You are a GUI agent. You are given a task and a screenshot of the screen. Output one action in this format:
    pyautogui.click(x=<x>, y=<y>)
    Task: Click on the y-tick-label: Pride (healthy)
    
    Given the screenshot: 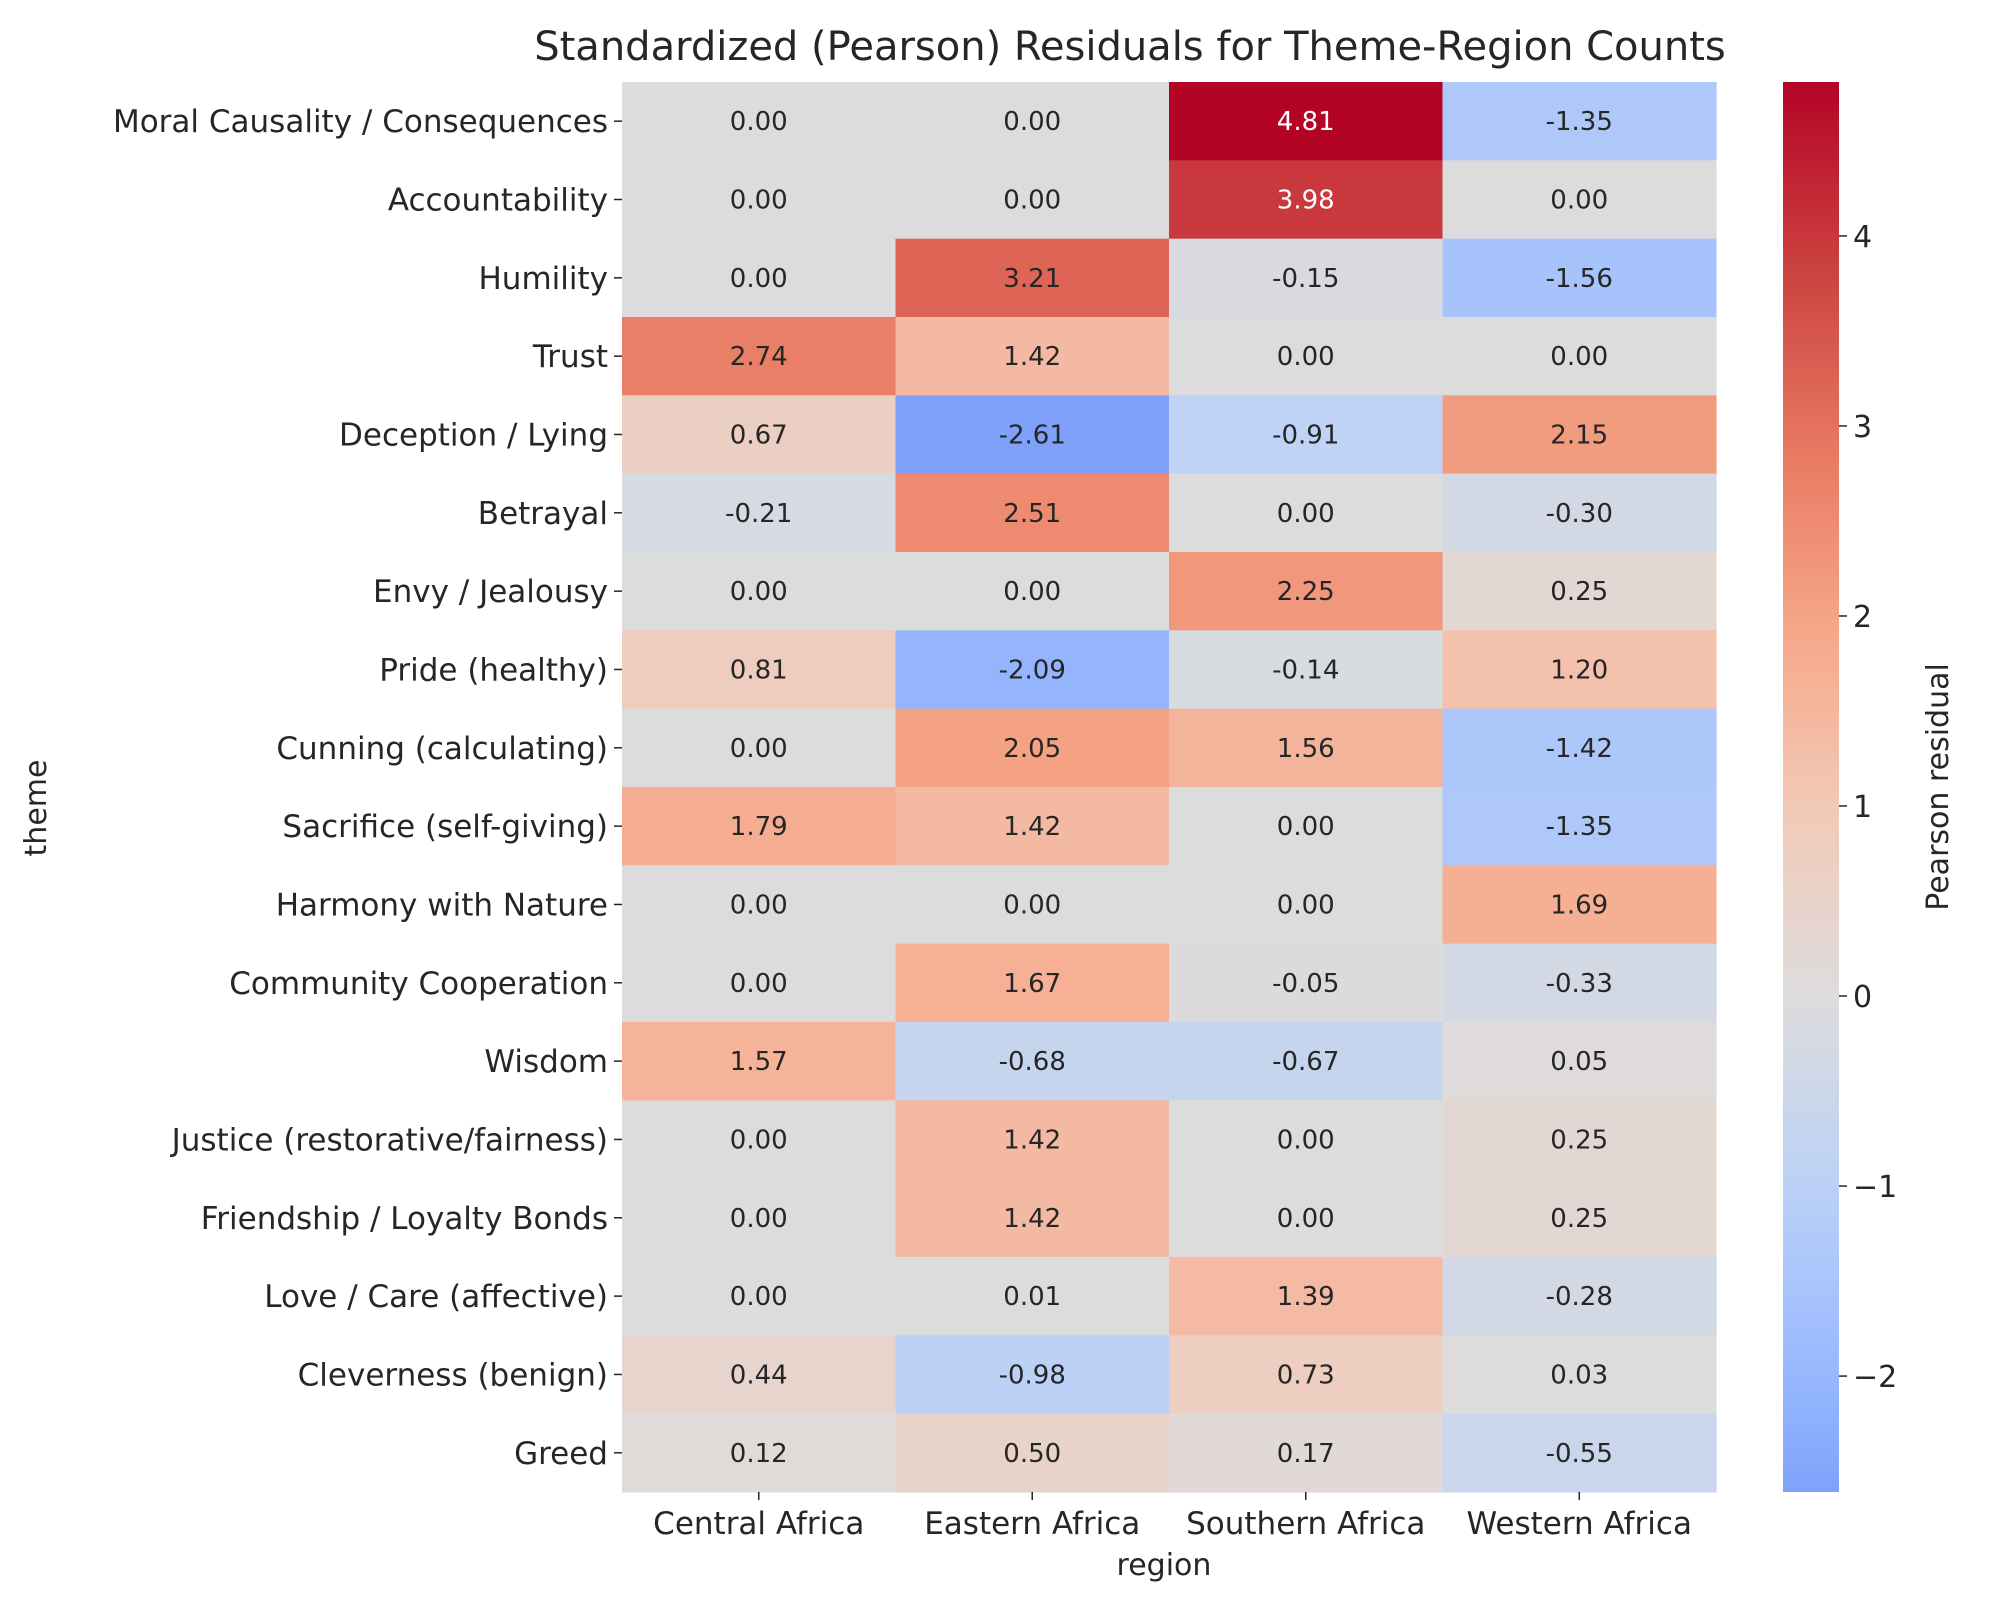 What is the action you would take?
    pyautogui.click(x=493, y=670)
    